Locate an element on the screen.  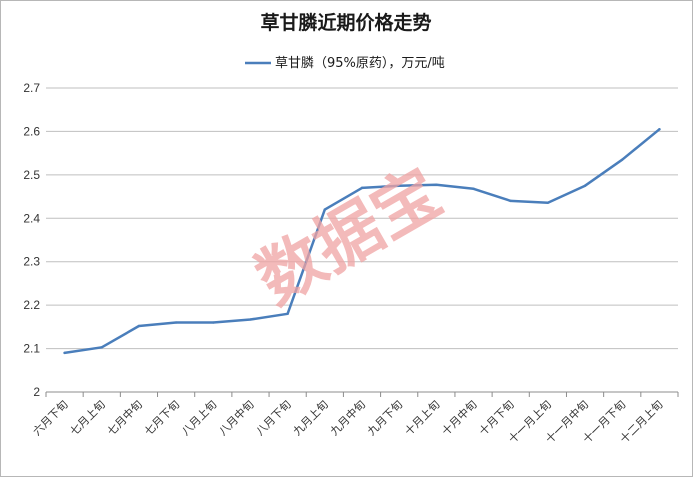
x-tick-label: 十月上旬 is located at coordinates (421, 417).